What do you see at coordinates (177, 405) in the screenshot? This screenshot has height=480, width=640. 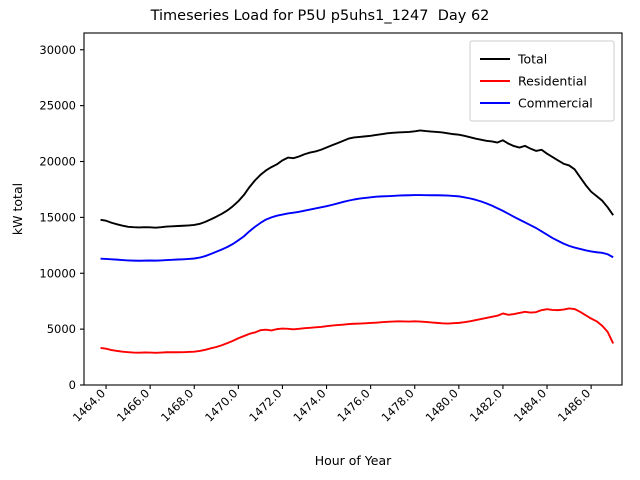 I see `x-tick-label: 1468.0` at bounding box center [177, 405].